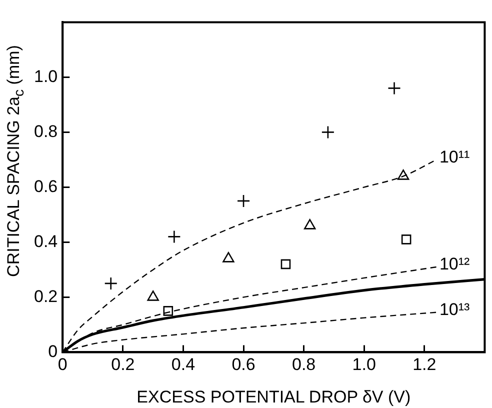  What do you see at coordinates (364, 364) in the screenshot?
I see `x-tick-label: 1.0` at bounding box center [364, 364].